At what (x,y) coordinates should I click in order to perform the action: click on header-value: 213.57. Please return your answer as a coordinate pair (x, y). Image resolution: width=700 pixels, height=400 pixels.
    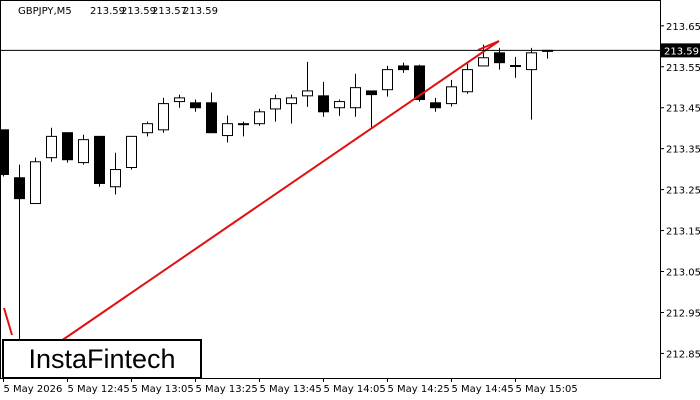
    Looking at the image, I should click on (169, 11).